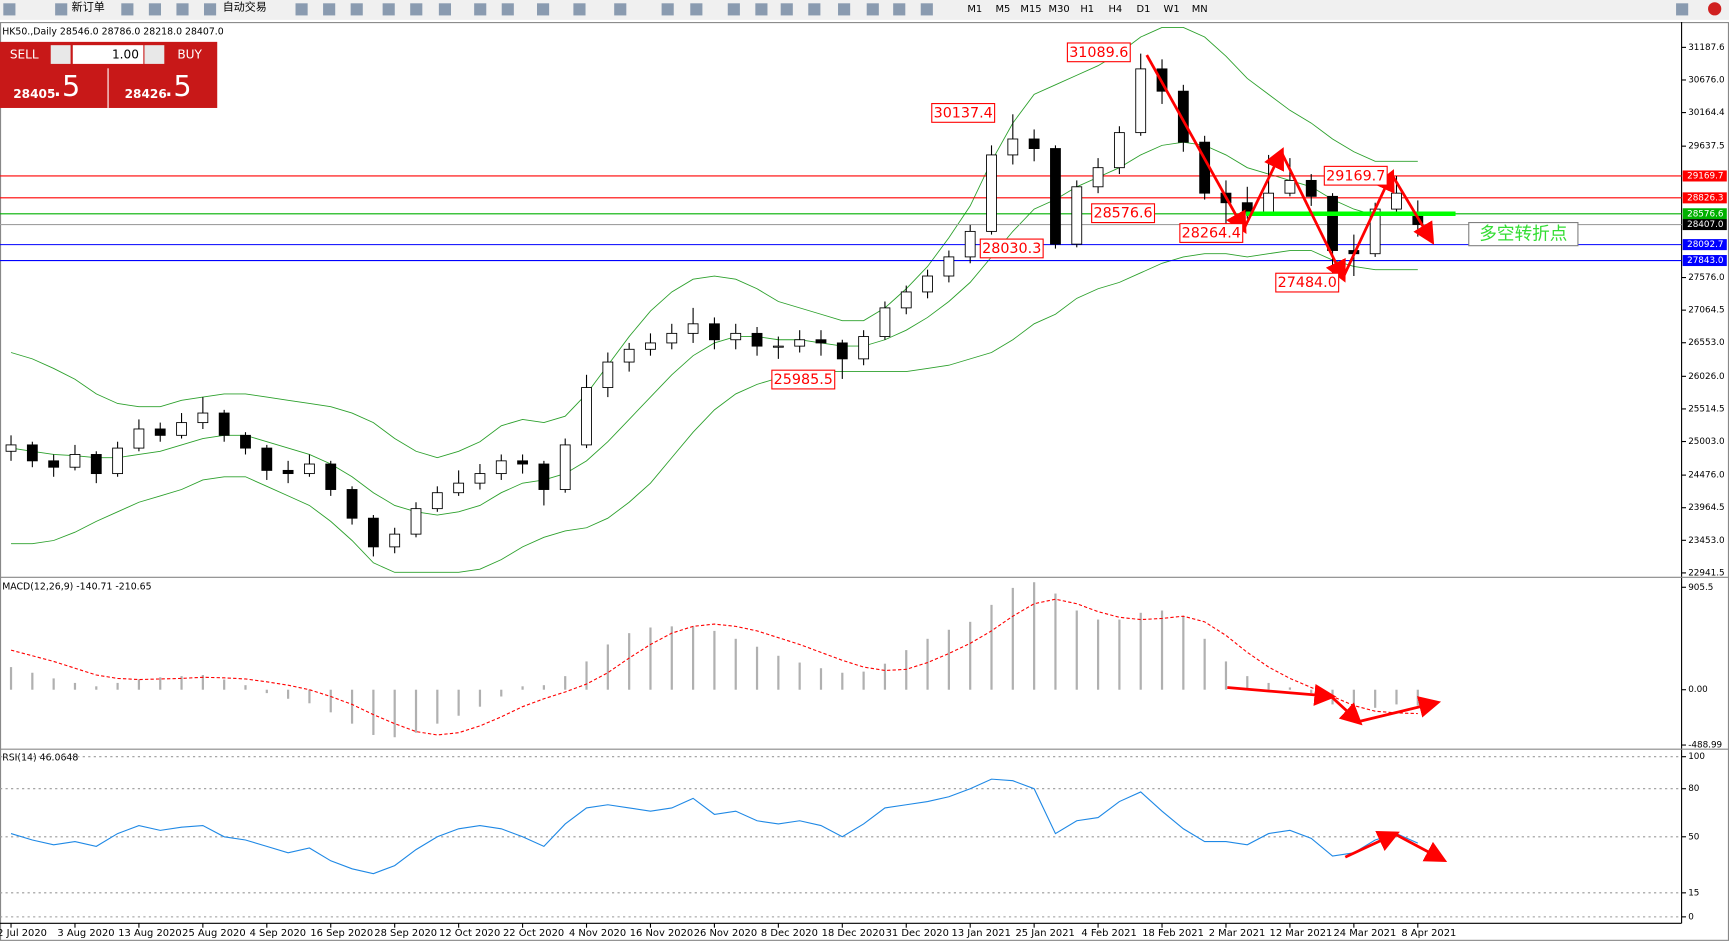 The height and width of the screenshot is (942, 1729). I want to click on annotation-box, so click(1098, 52).